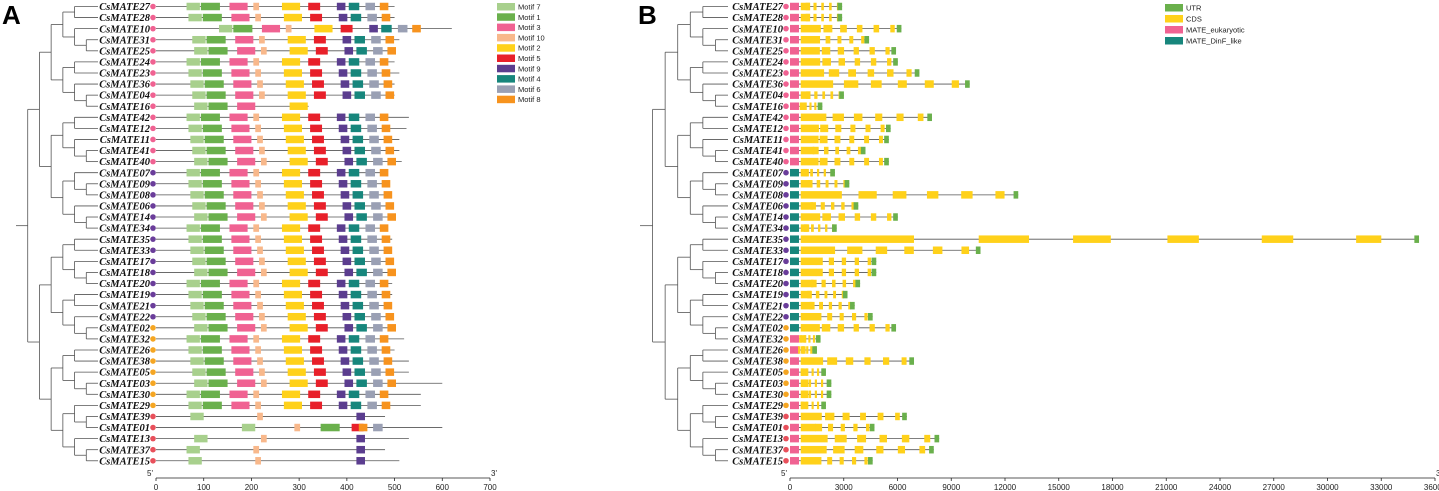 Image resolution: width=1439 pixels, height=491 pixels. I want to click on gene-legend-swatch, so click(1174, 19).